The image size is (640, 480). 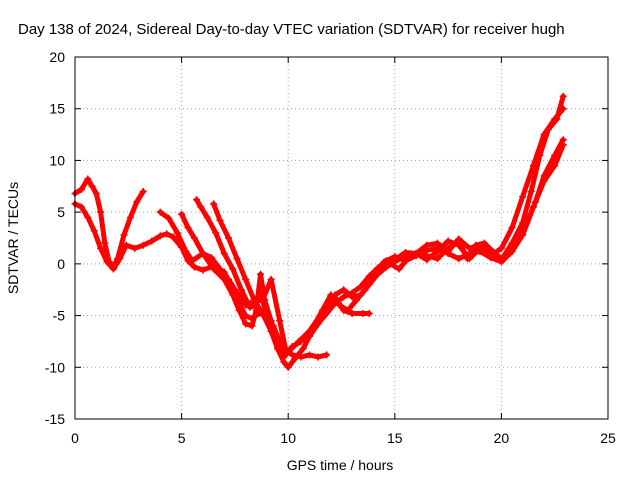 I want to click on y-tick-label: 20, so click(x=57, y=57).